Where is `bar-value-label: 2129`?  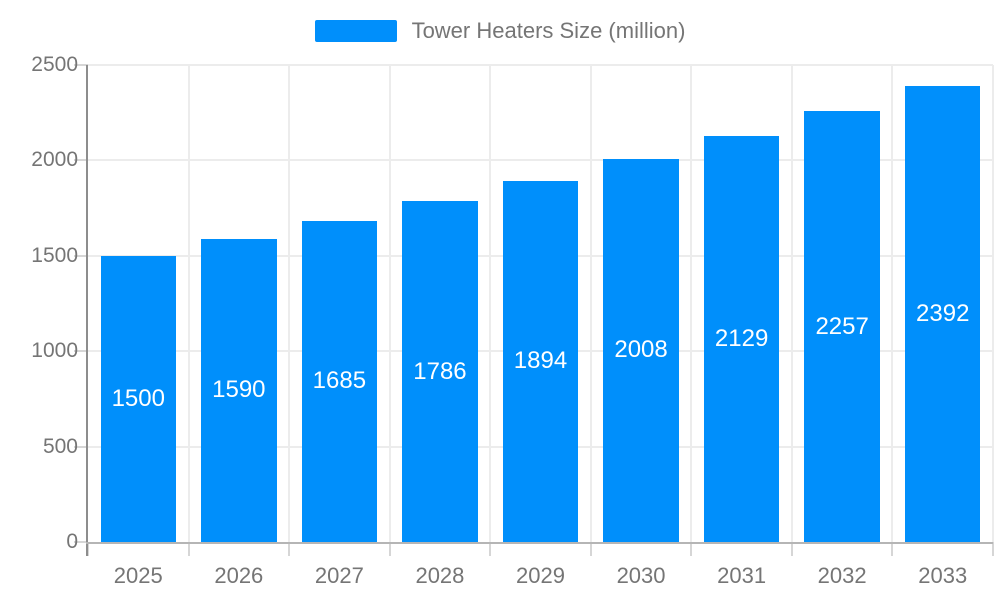 bar-value-label: 2129 is located at coordinates (741, 338).